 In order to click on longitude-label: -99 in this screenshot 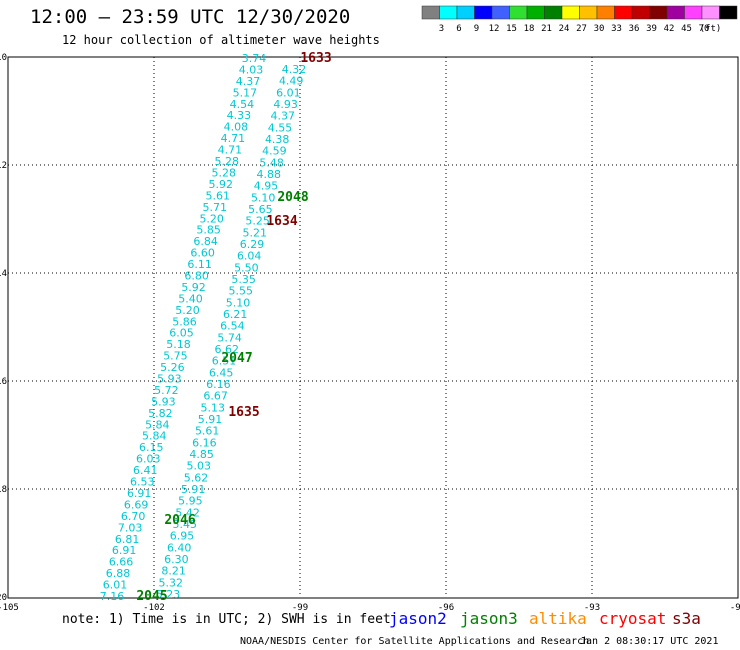, I will do `click(300, 608)`.